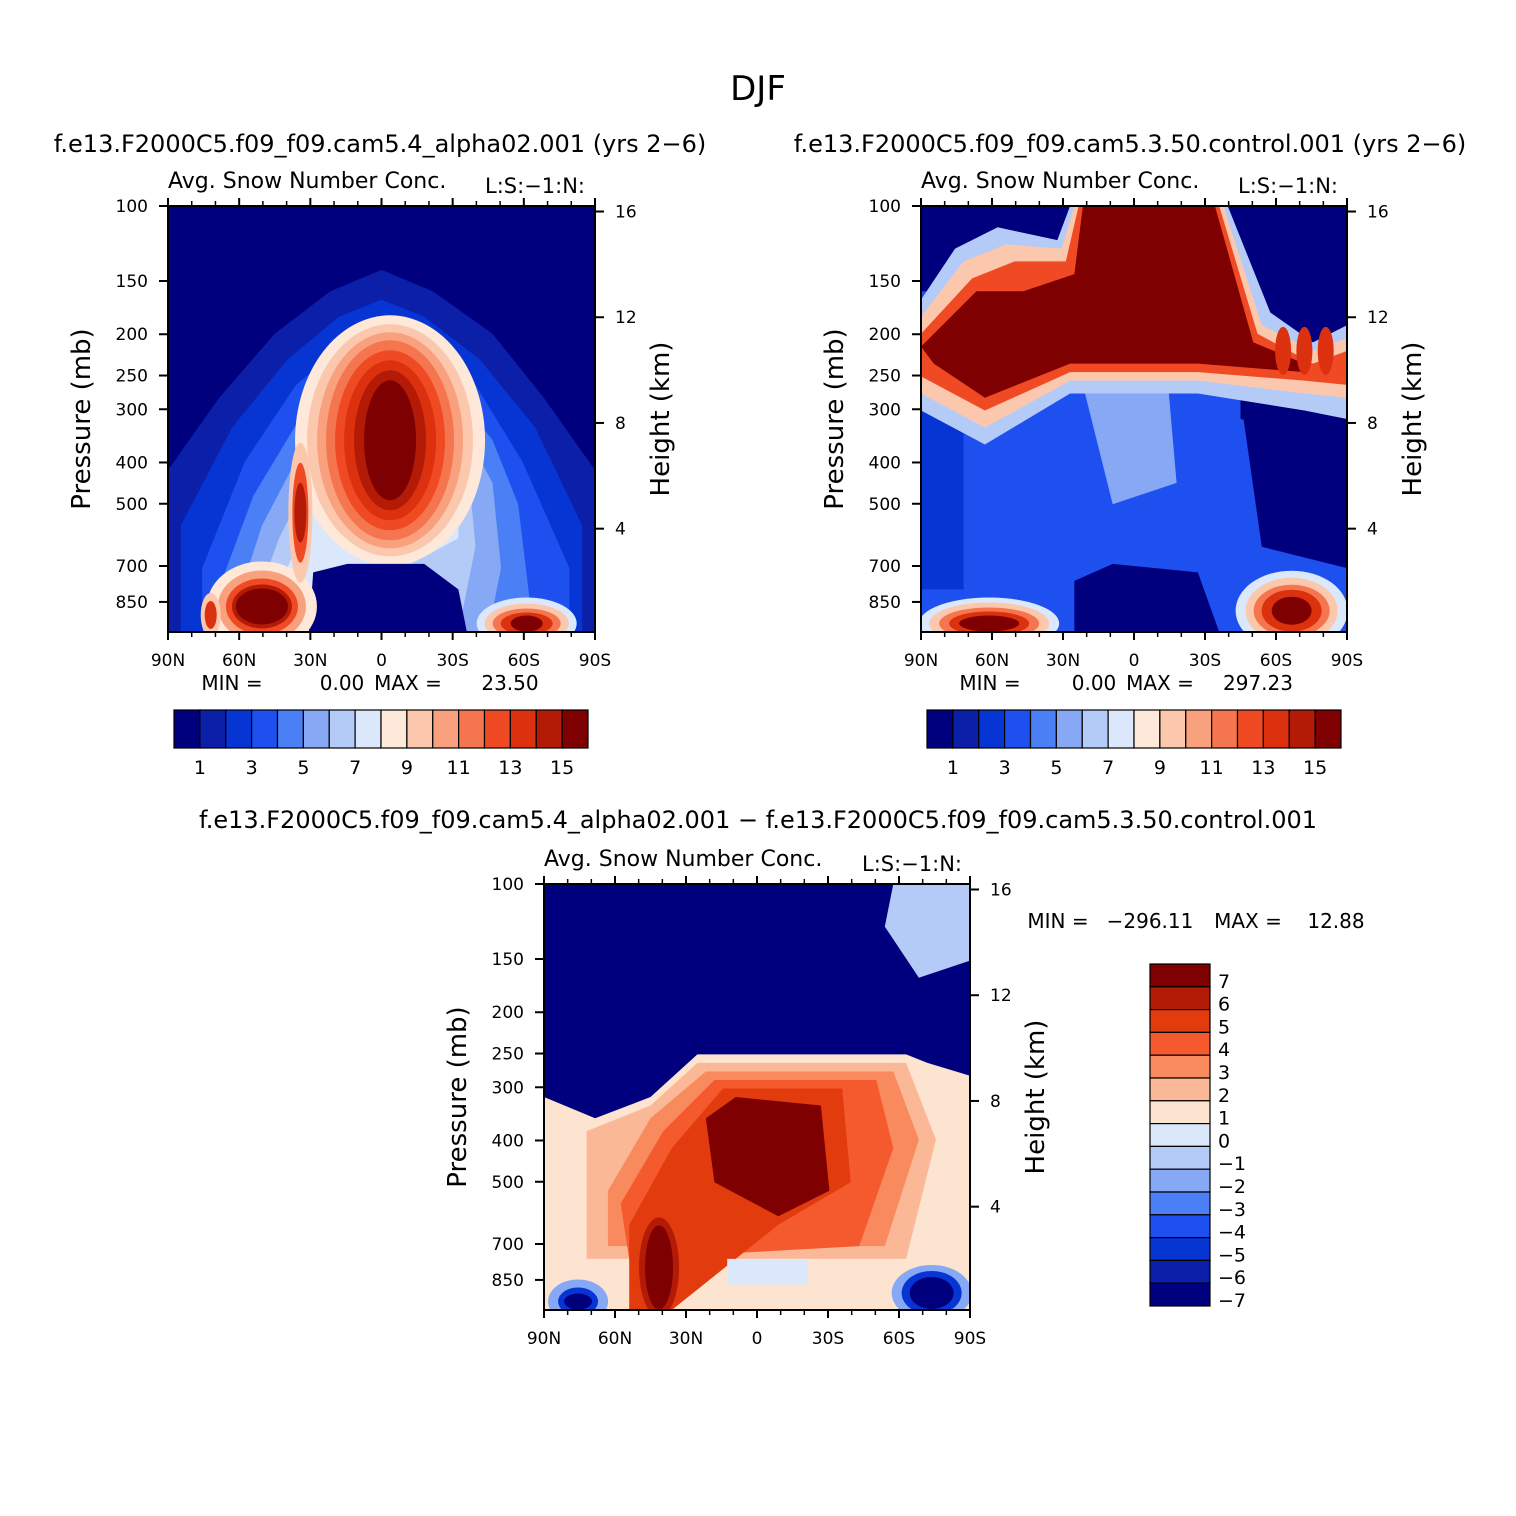  What do you see at coordinates (626, 213) in the screenshot?
I see `y-right-tick-label: 16` at bounding box center [626, 213].